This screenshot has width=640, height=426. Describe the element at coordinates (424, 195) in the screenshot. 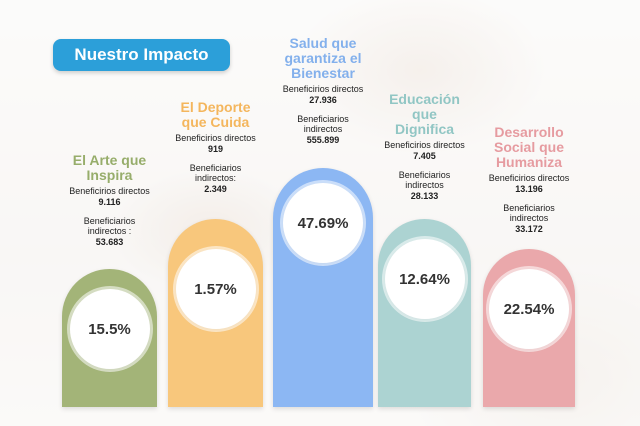

I see `indirect-beneficiaries-value: 28.133` at that location.